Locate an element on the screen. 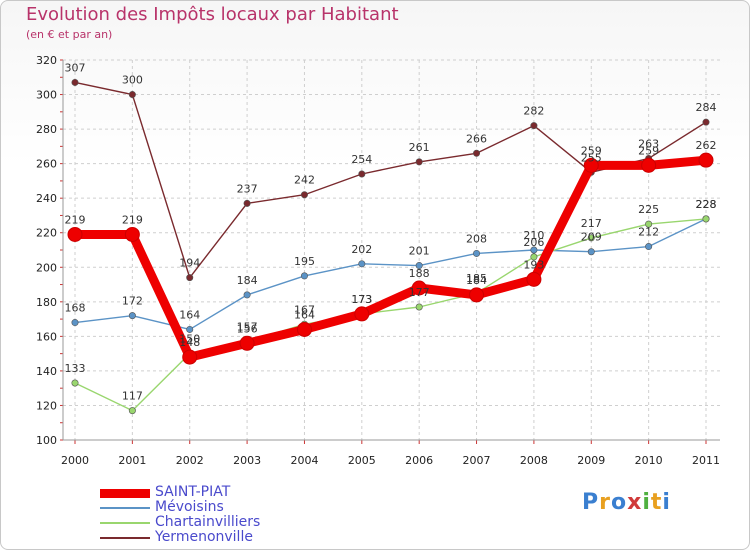 The width and height of the screenshot is (750, 550). legend-label: Mévoisins is located at coordinates (189, 507).